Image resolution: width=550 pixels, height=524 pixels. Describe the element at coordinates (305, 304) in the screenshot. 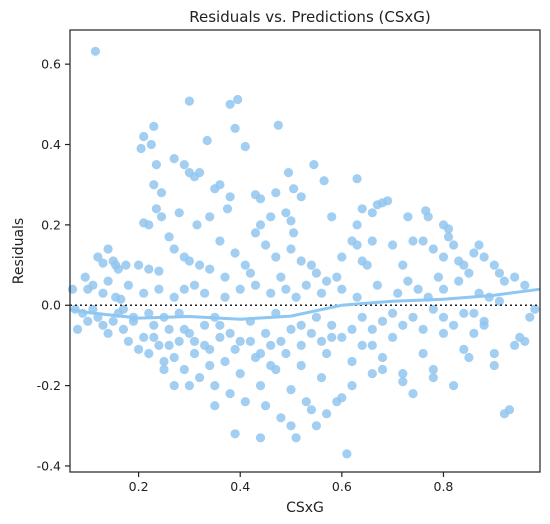

I see `lowess-trend-line` at that location.